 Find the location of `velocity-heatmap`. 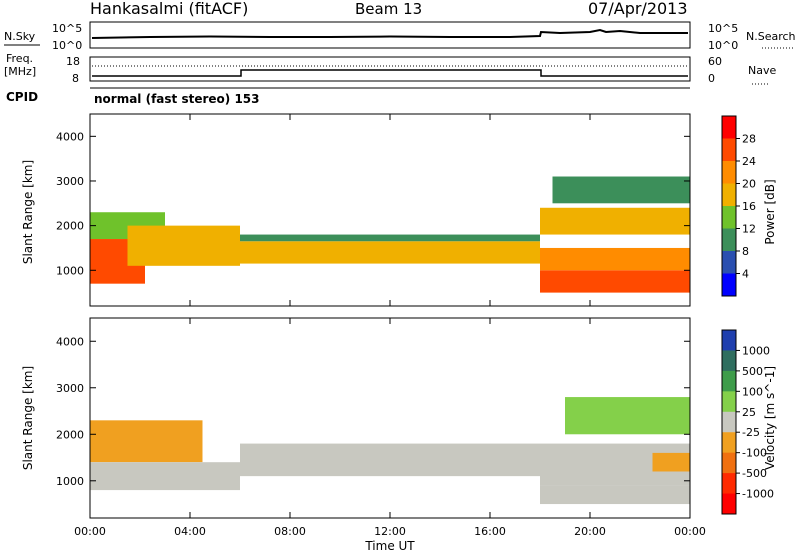

velocity-heatmap is located at coordinates (390, 451).